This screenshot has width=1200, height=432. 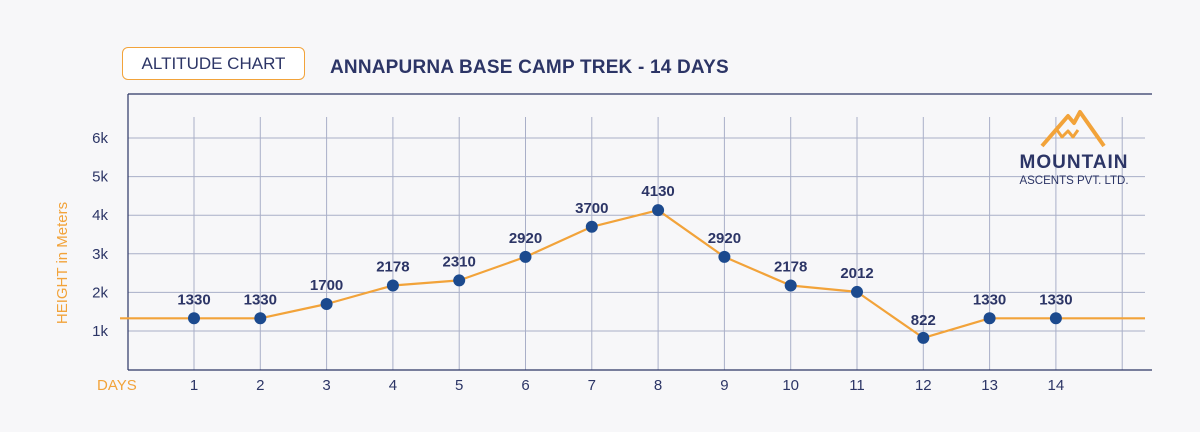 I want to click on x-tick-label: 14, so click(x=1056, y=385).